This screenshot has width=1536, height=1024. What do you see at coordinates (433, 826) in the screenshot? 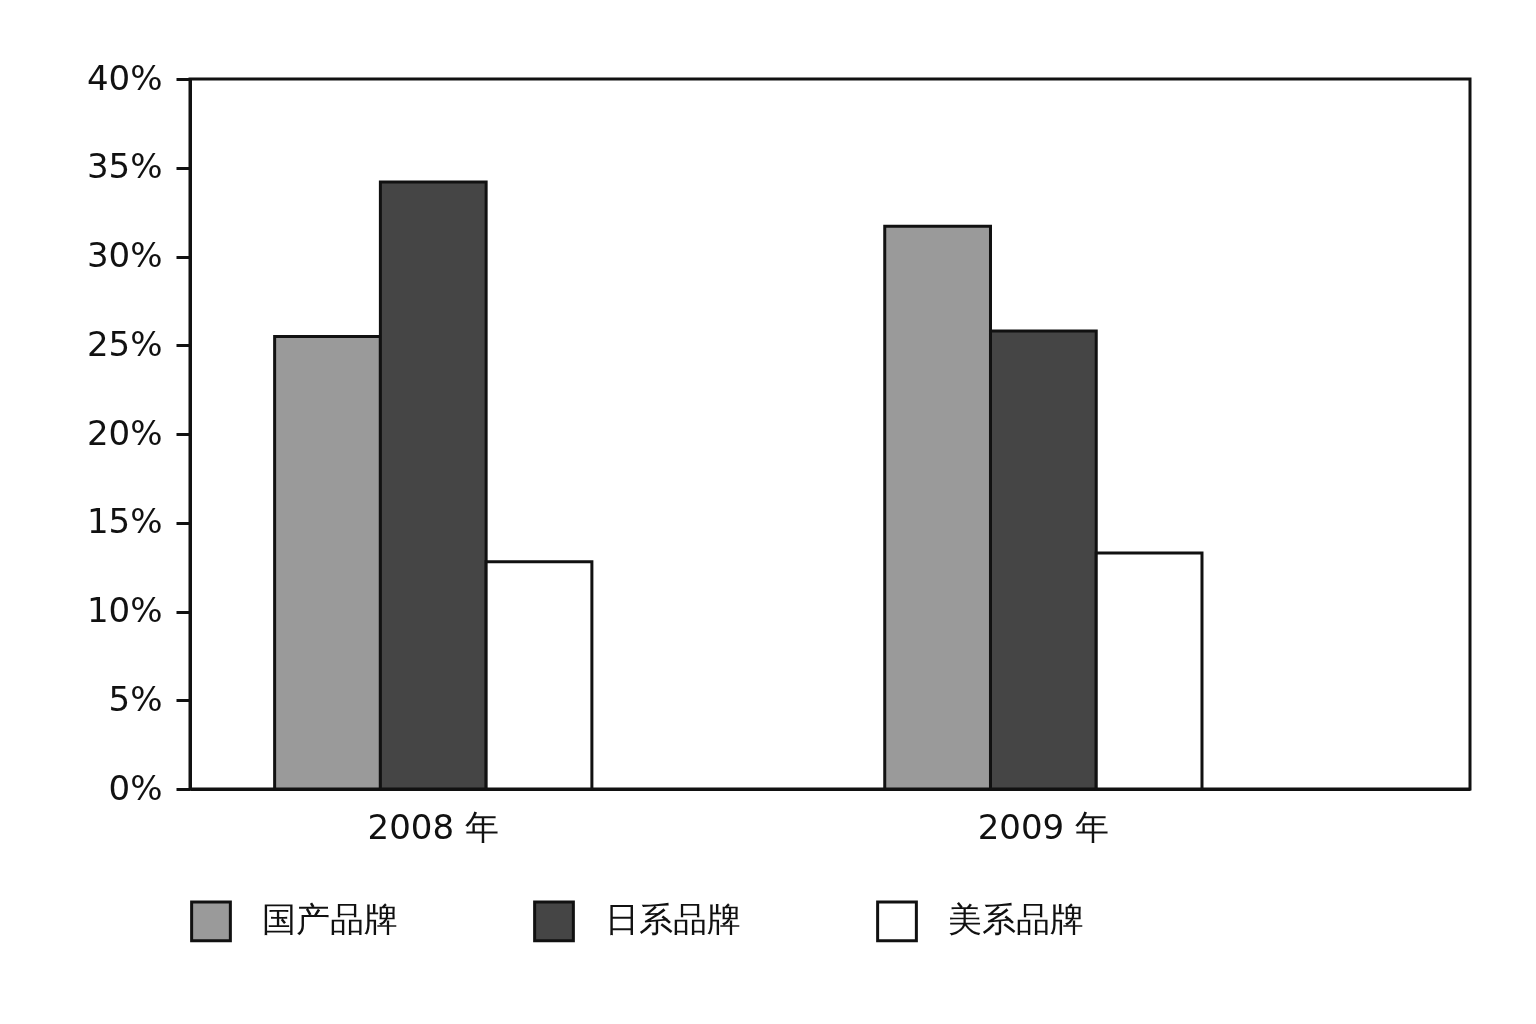
I see `x-tick-label: 2008 年` at bounding box center [433, 826].